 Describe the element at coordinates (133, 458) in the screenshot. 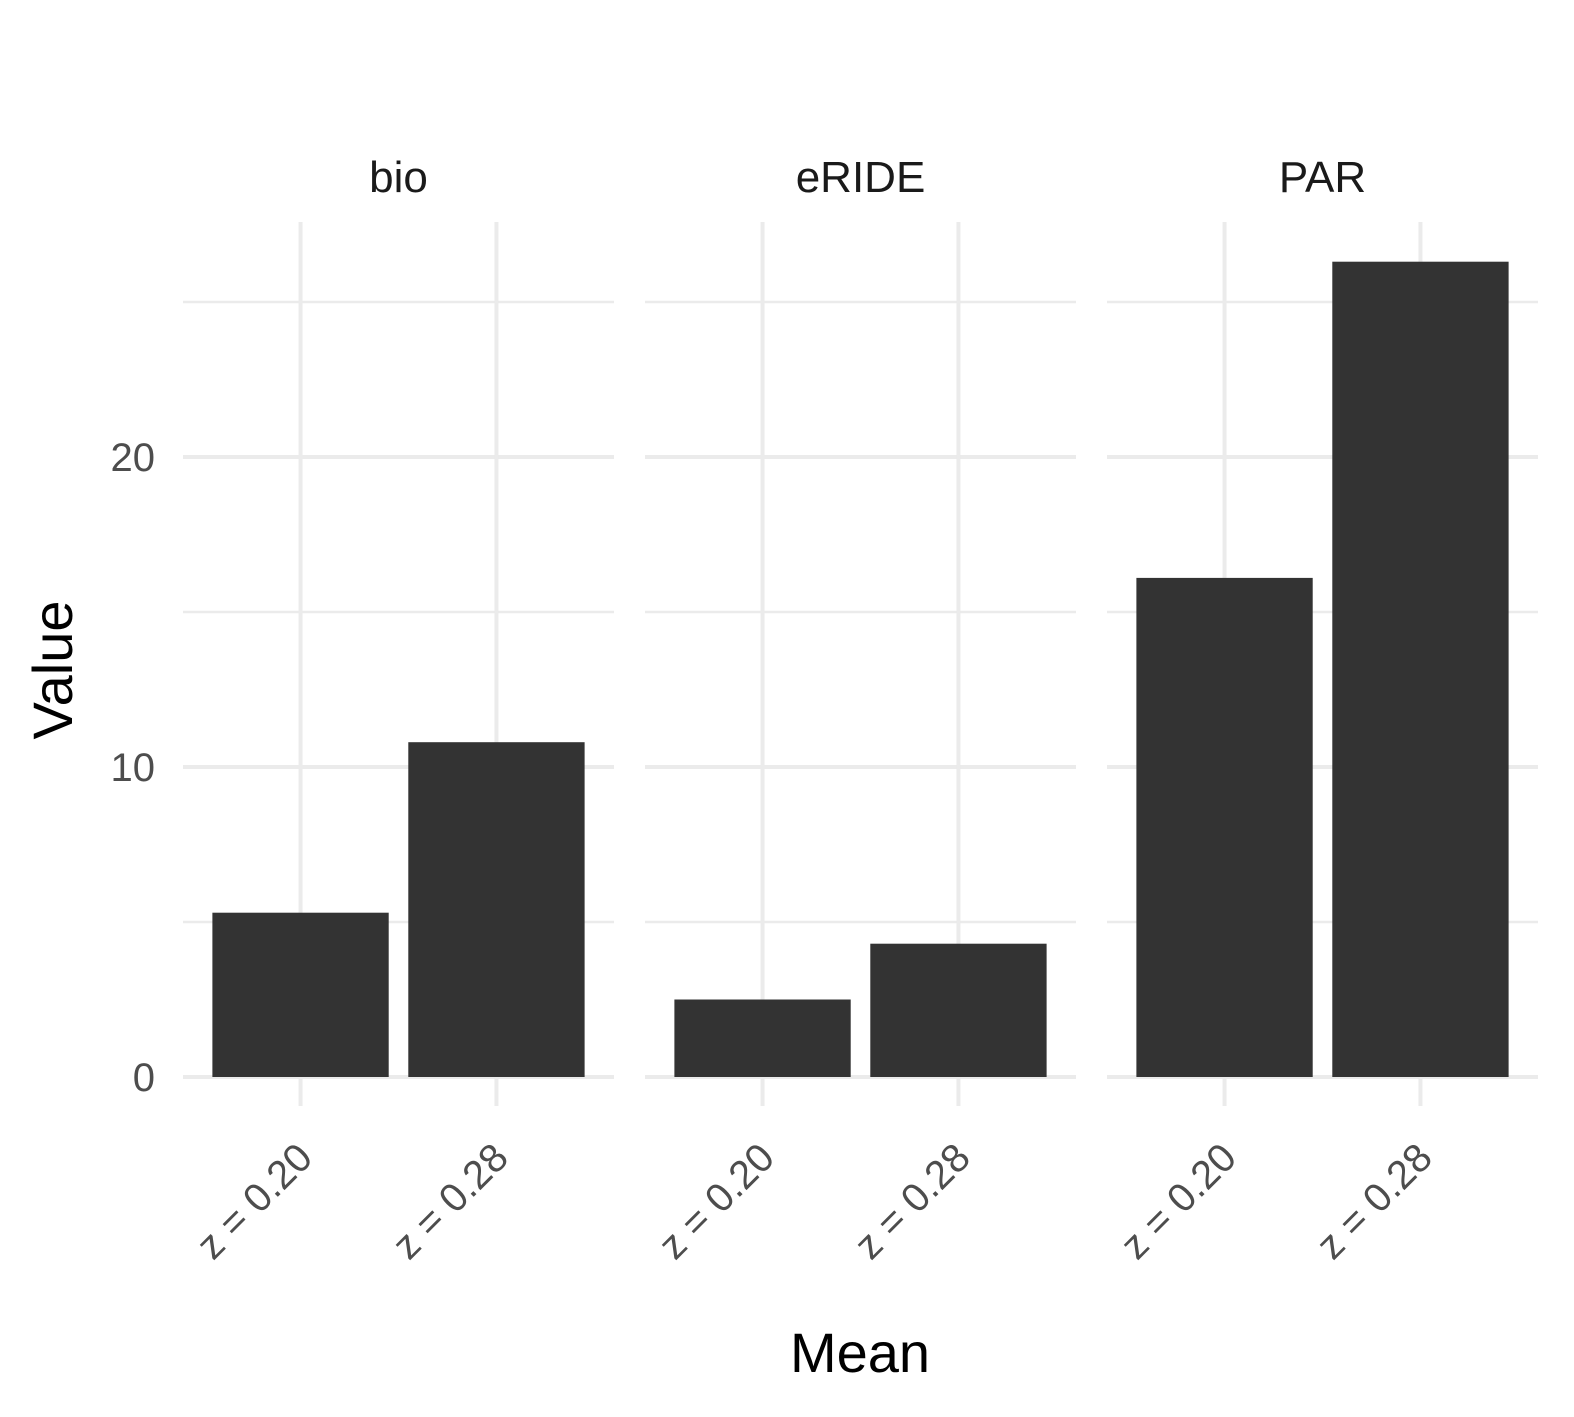

I see `y-tick-label: 20` at that location.